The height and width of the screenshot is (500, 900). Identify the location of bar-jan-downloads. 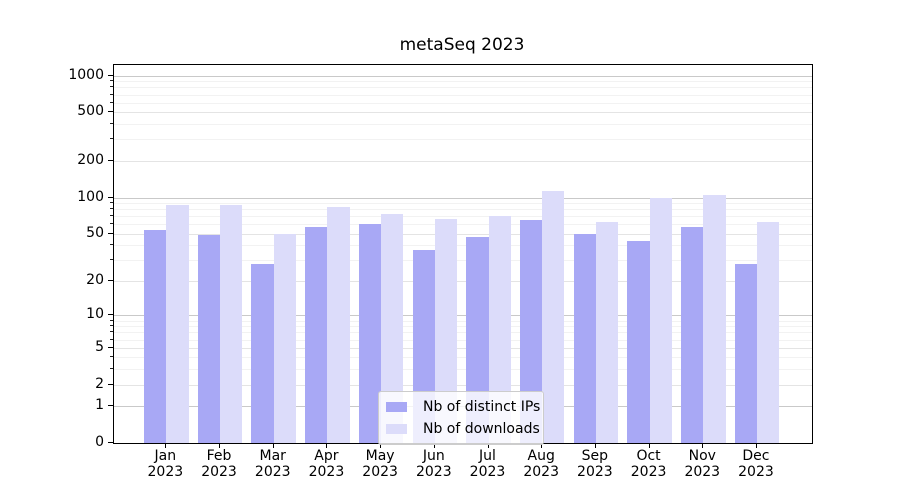
(177, 323).